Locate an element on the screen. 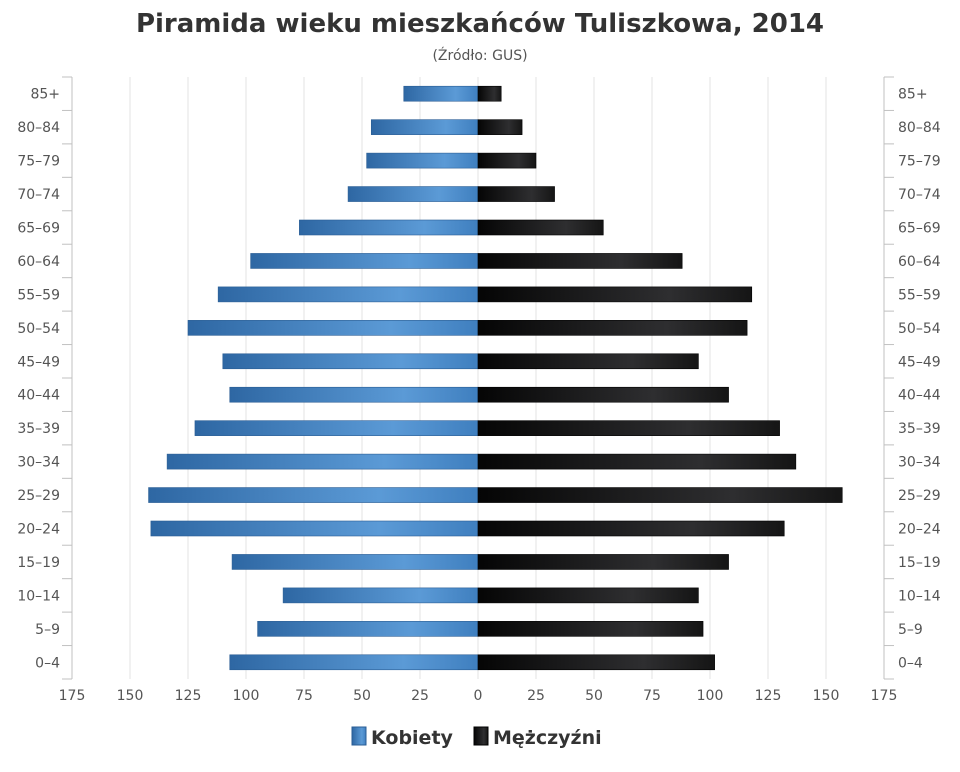 Image resolution: width=960 pixels, height=772 pixels. y-category-label-right: 15–19 is located at coordinates (919, 563).